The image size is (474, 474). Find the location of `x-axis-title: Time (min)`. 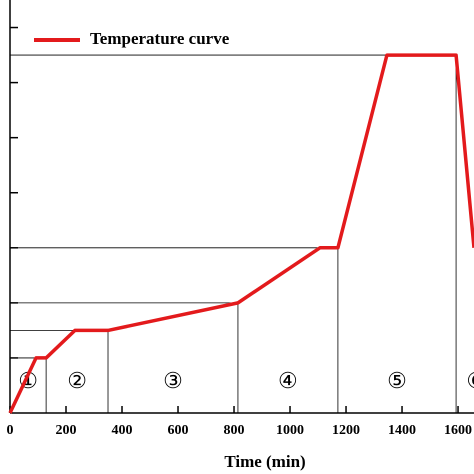

x-axis-title: Time (min) is located at coordinates (264, 461).